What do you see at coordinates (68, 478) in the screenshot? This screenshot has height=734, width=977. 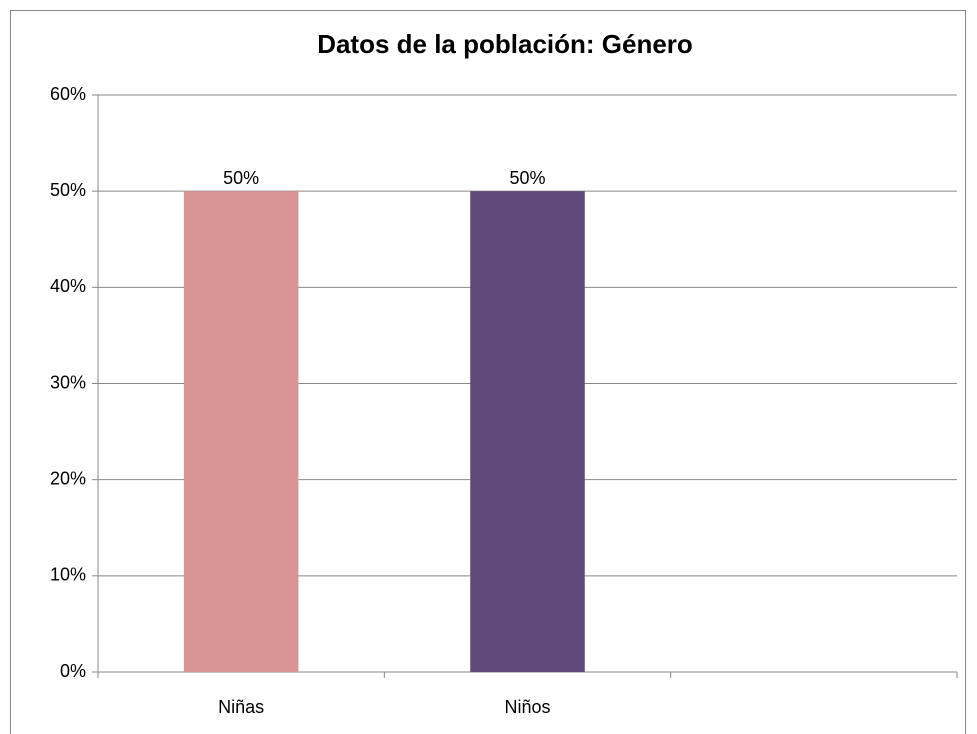 I see `y-tick-label: 20%` at bounding box center [68, 478].